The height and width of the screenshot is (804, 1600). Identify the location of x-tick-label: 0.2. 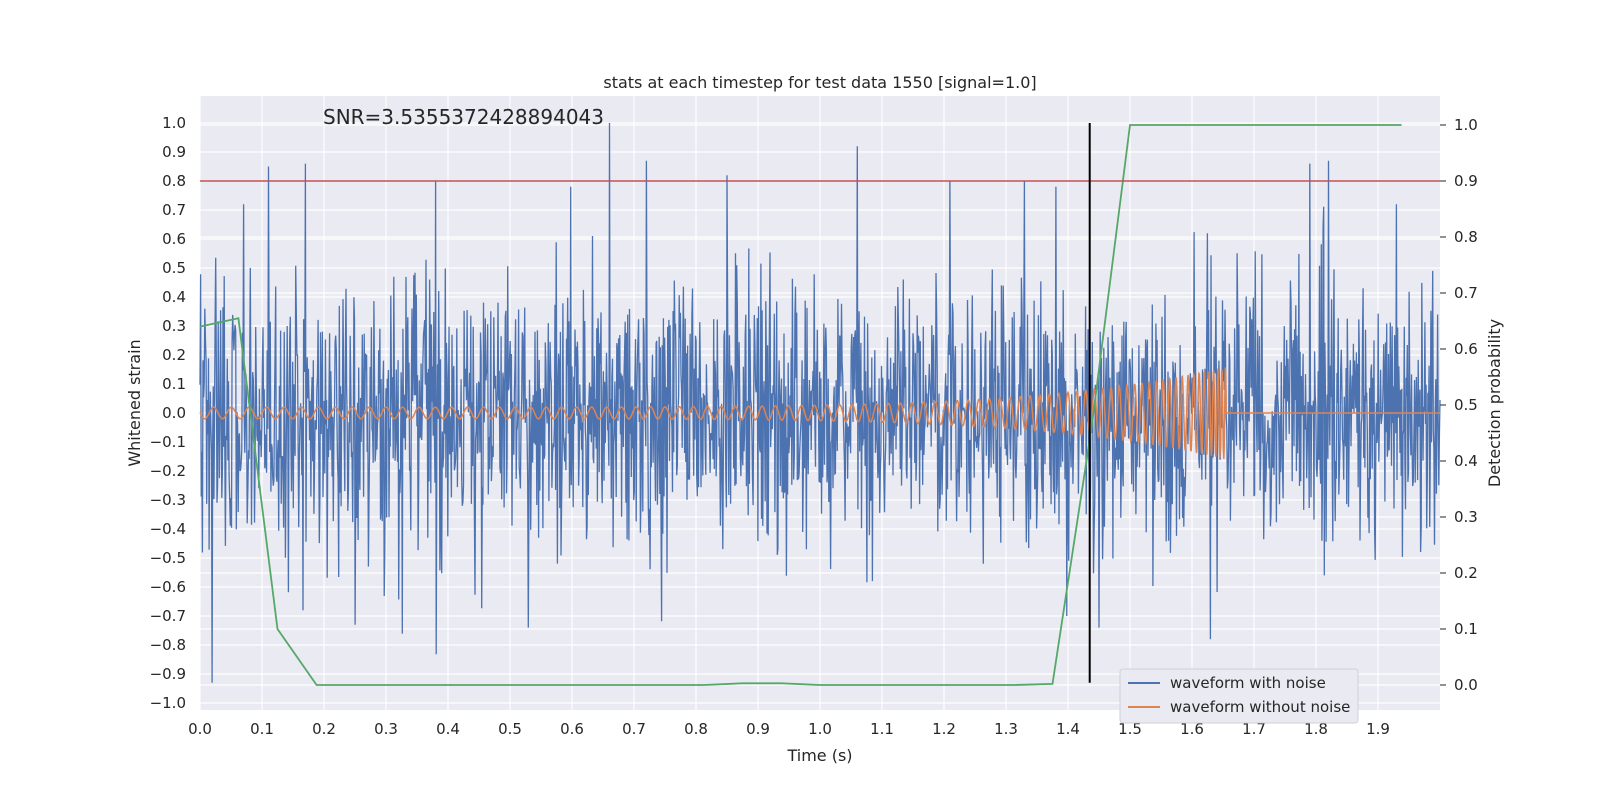
(324, 729).